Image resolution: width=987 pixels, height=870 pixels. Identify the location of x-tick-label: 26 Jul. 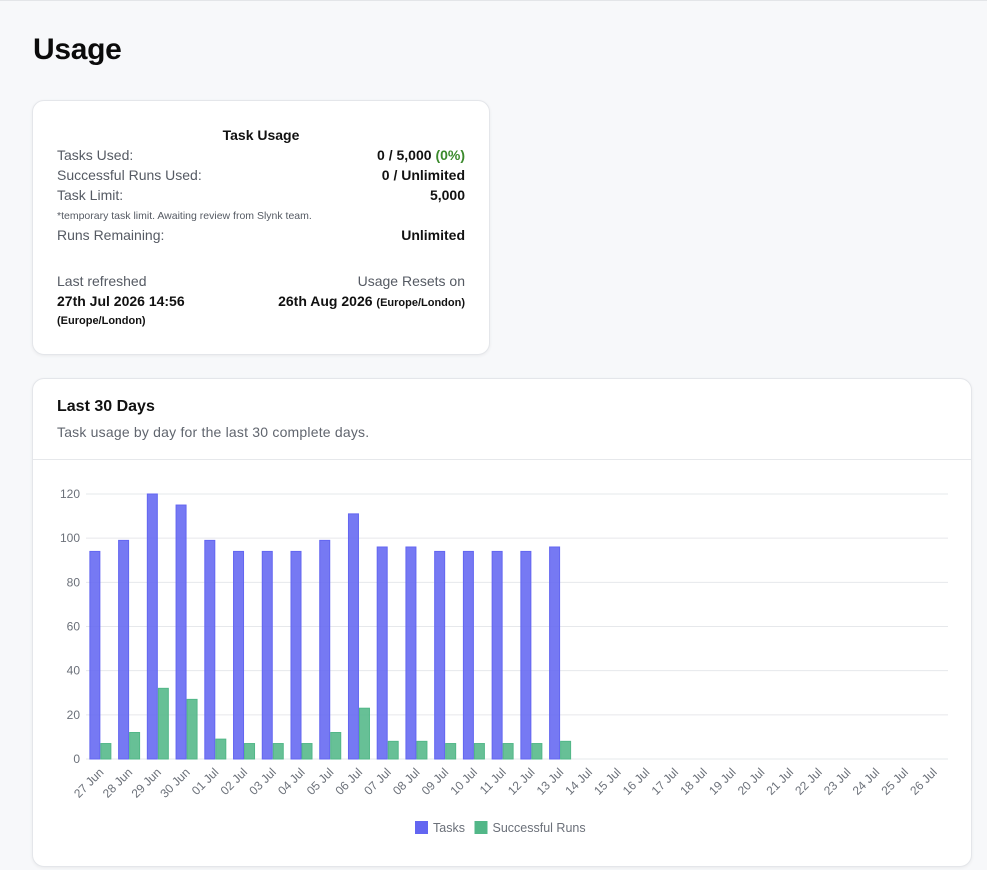
(923, 781).